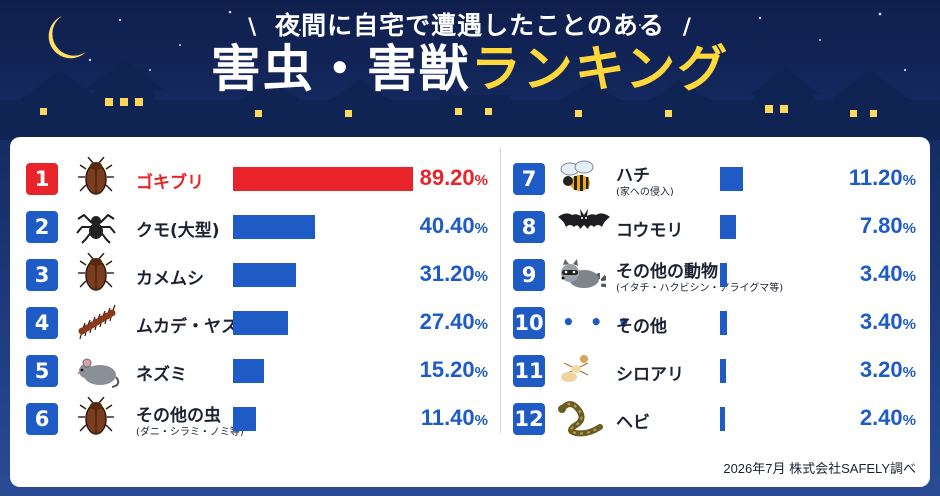  What do you see at coordinates (447, 321) in the screenshot?
I see `percent-value: 27.40` at bounding box center [447, 321].